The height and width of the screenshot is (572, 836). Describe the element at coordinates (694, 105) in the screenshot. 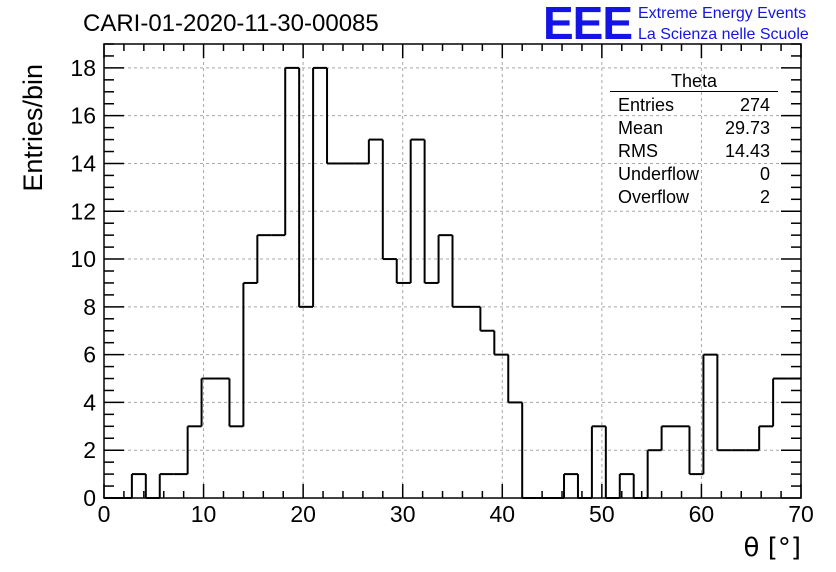

I see `stats-row: Entries 274` at that location.